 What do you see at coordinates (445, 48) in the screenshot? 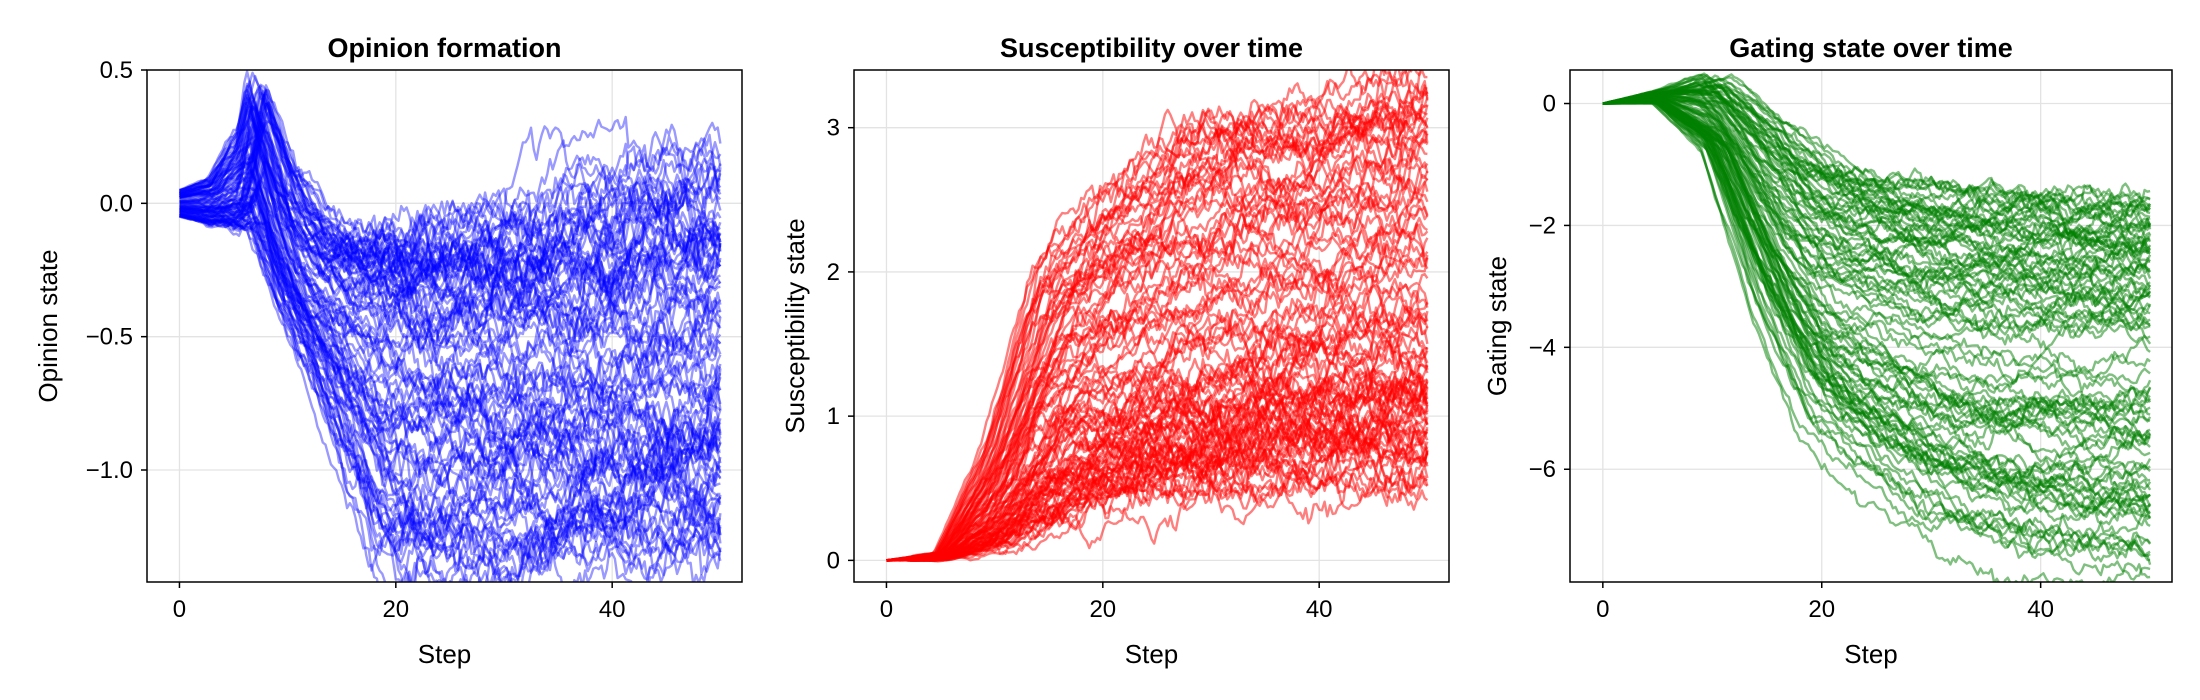
I see `chart-title: Opinion formation` at bounding box center [445, 48].